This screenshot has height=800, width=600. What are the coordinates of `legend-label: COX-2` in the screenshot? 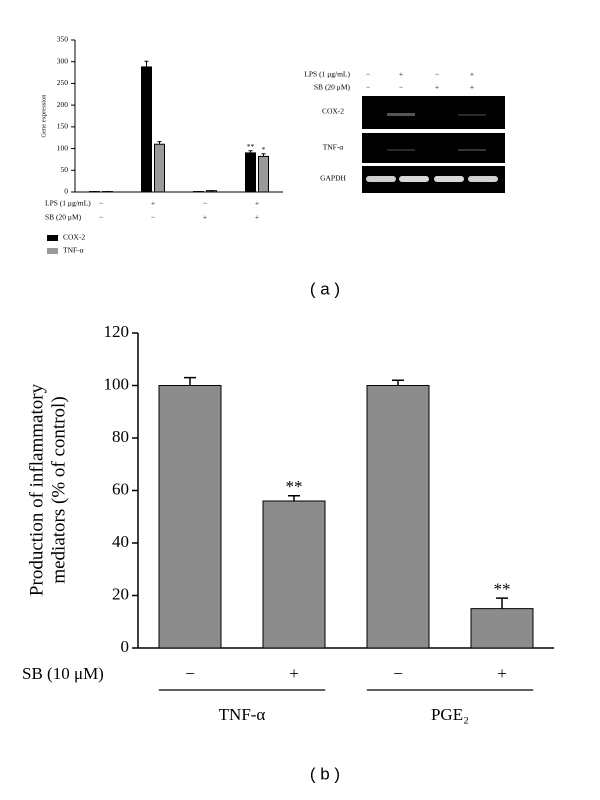 It's located at (74, 237).